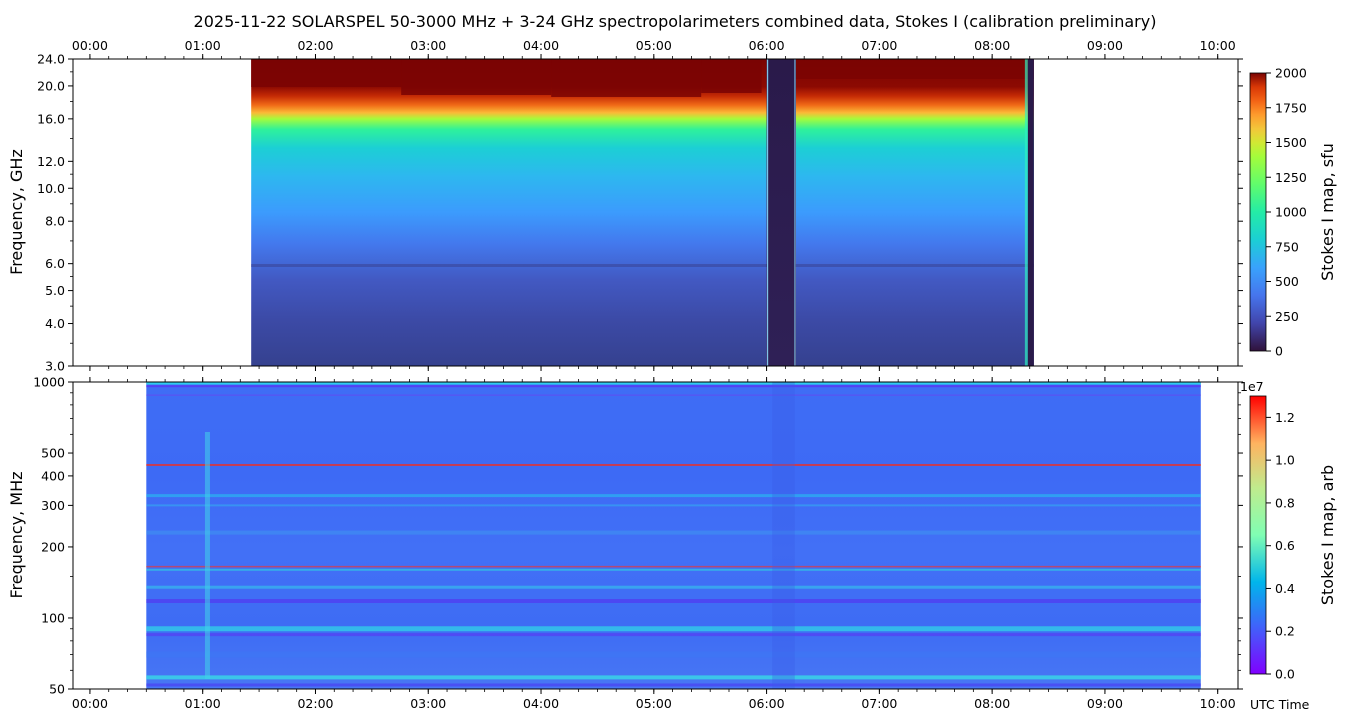  What do you see at coordinates (53, 453) in the screenshot?
I see `y-tick-label: 500` at bounding box center [53, 453].